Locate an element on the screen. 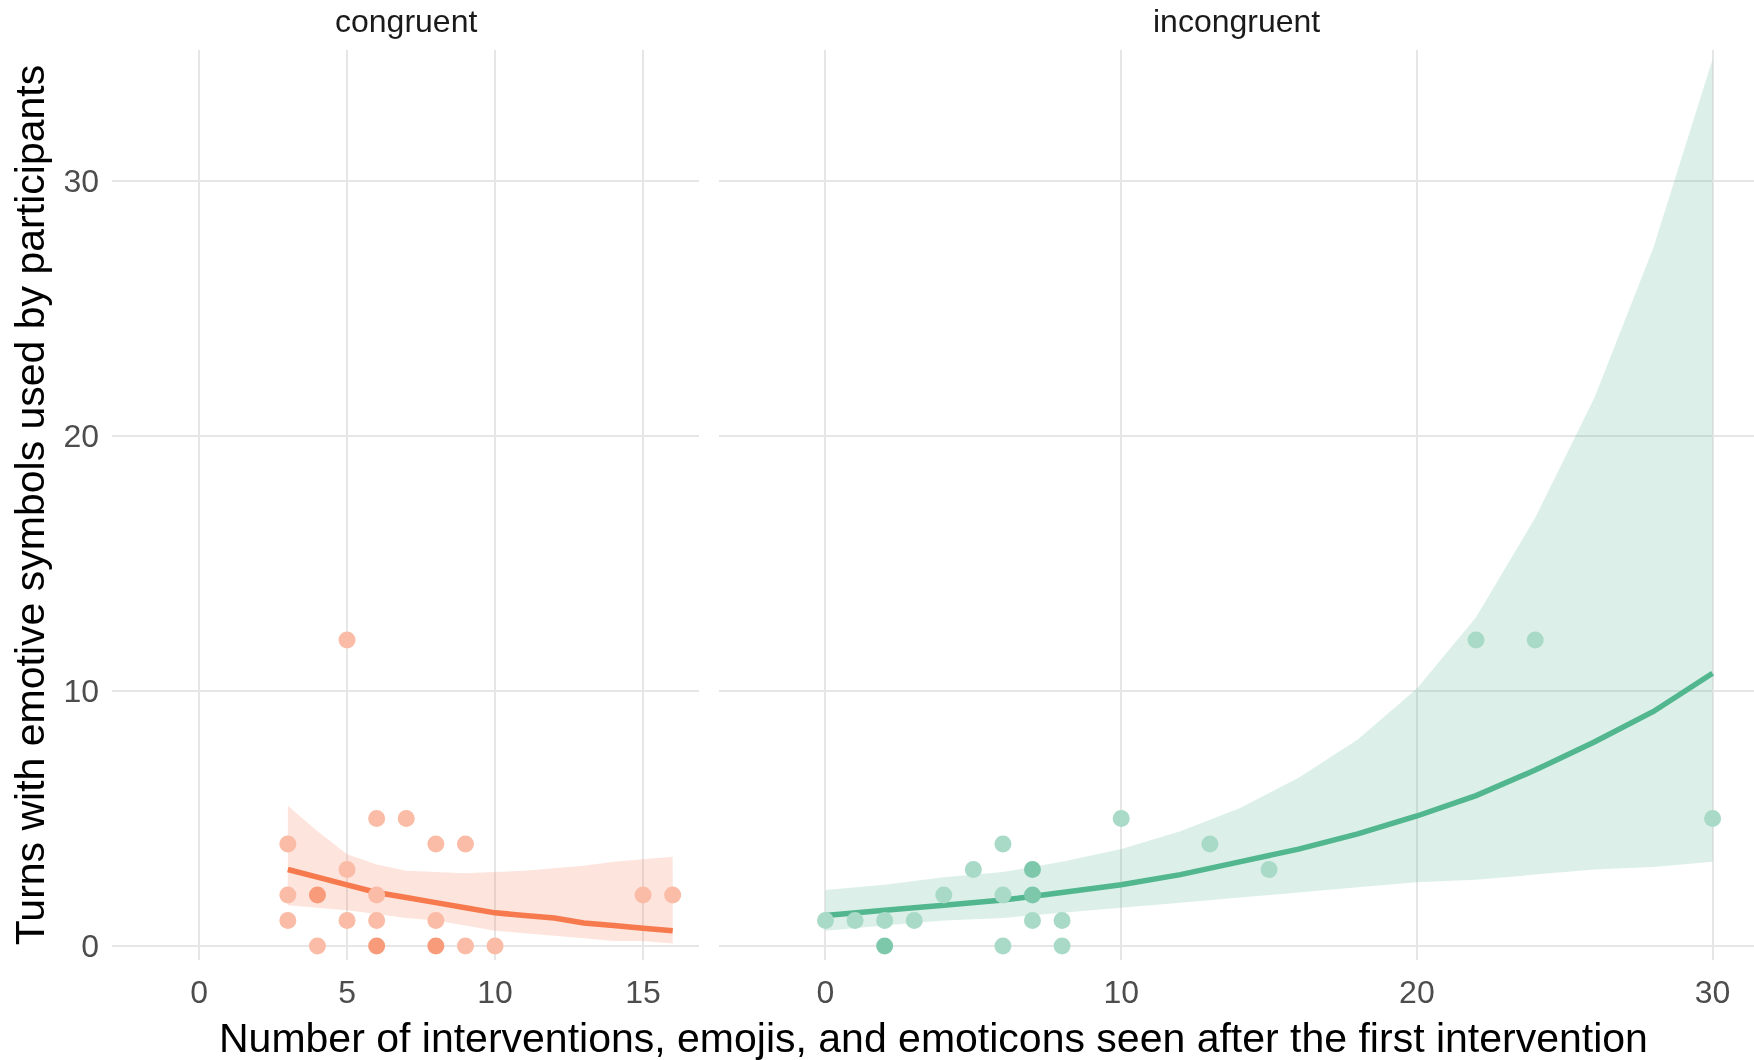 The image size is (1754, 1060). x-tick-label: 5 is located at coordinates (347, 992).